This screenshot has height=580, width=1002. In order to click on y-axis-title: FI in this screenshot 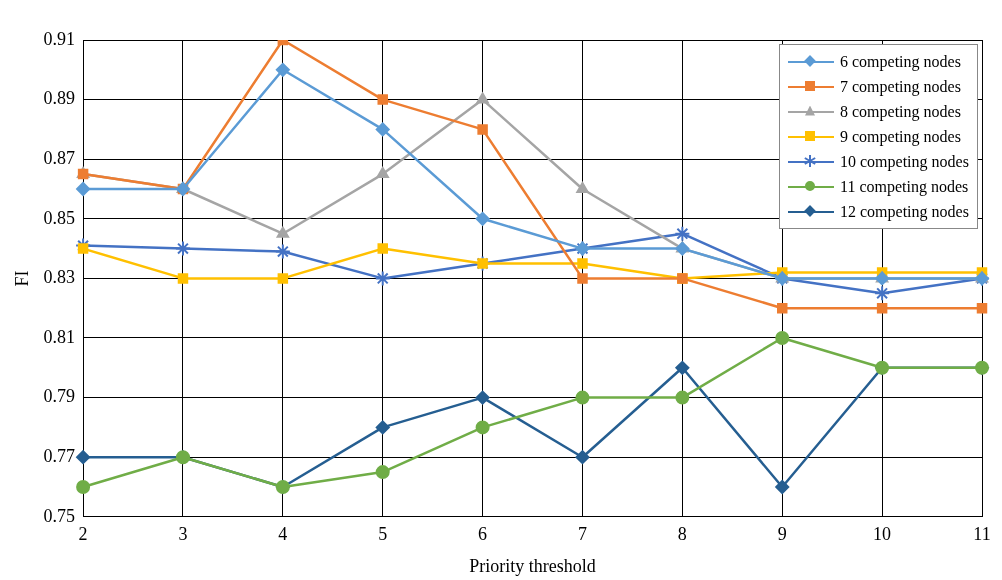, I will do `click(21, 278)`.